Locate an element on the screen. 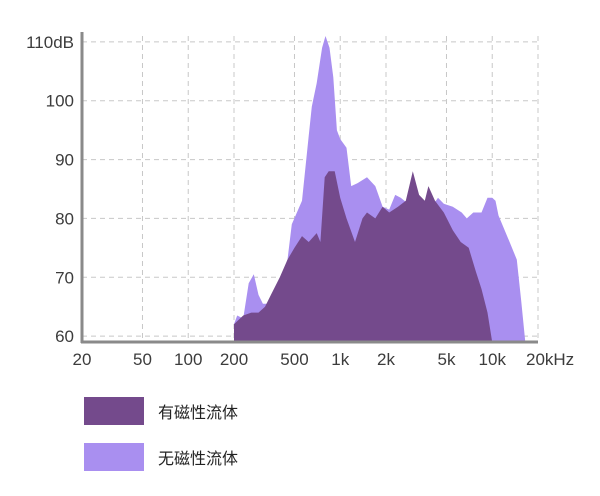 This screenshot has height=496, width=600. x-tick-label: 500 is located at coordinates (294, 359).